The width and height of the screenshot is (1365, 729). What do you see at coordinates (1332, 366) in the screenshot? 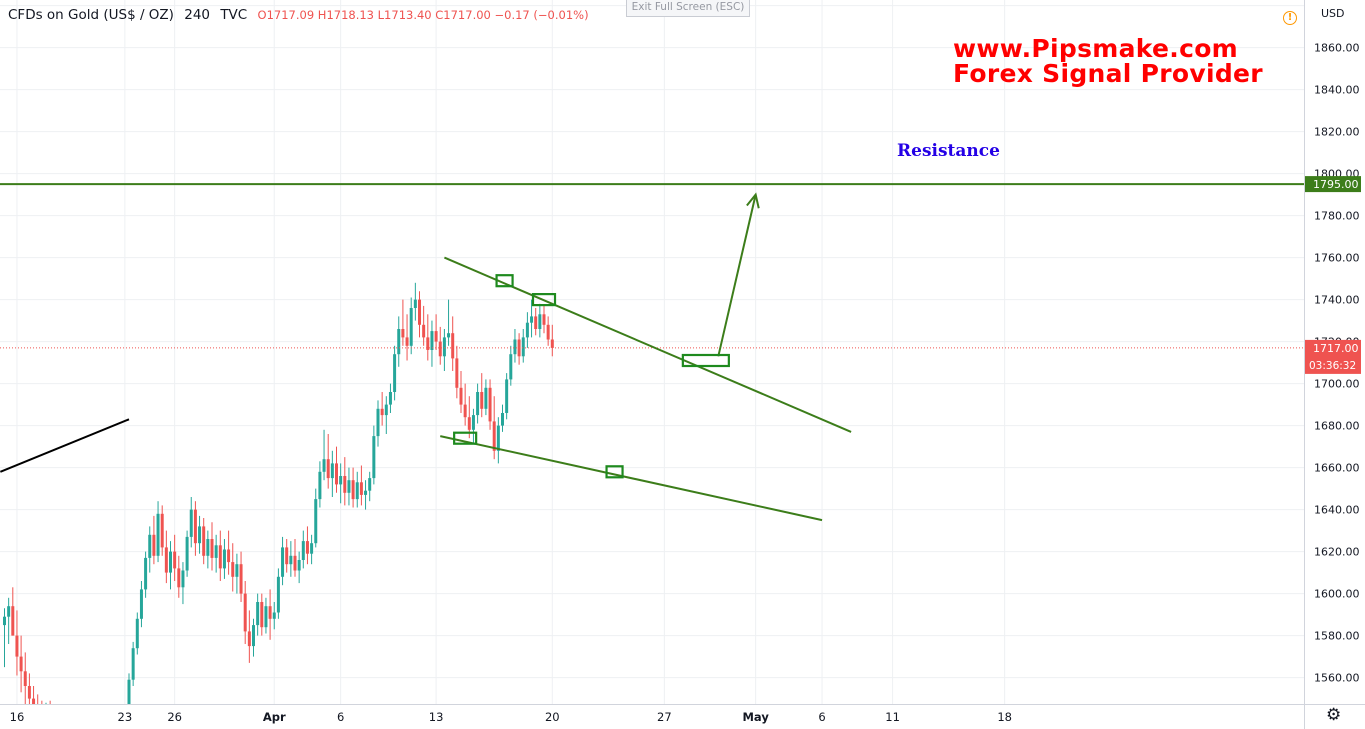
I see `countdown-label: 03:36:32` at bounding box center [1332, 366].